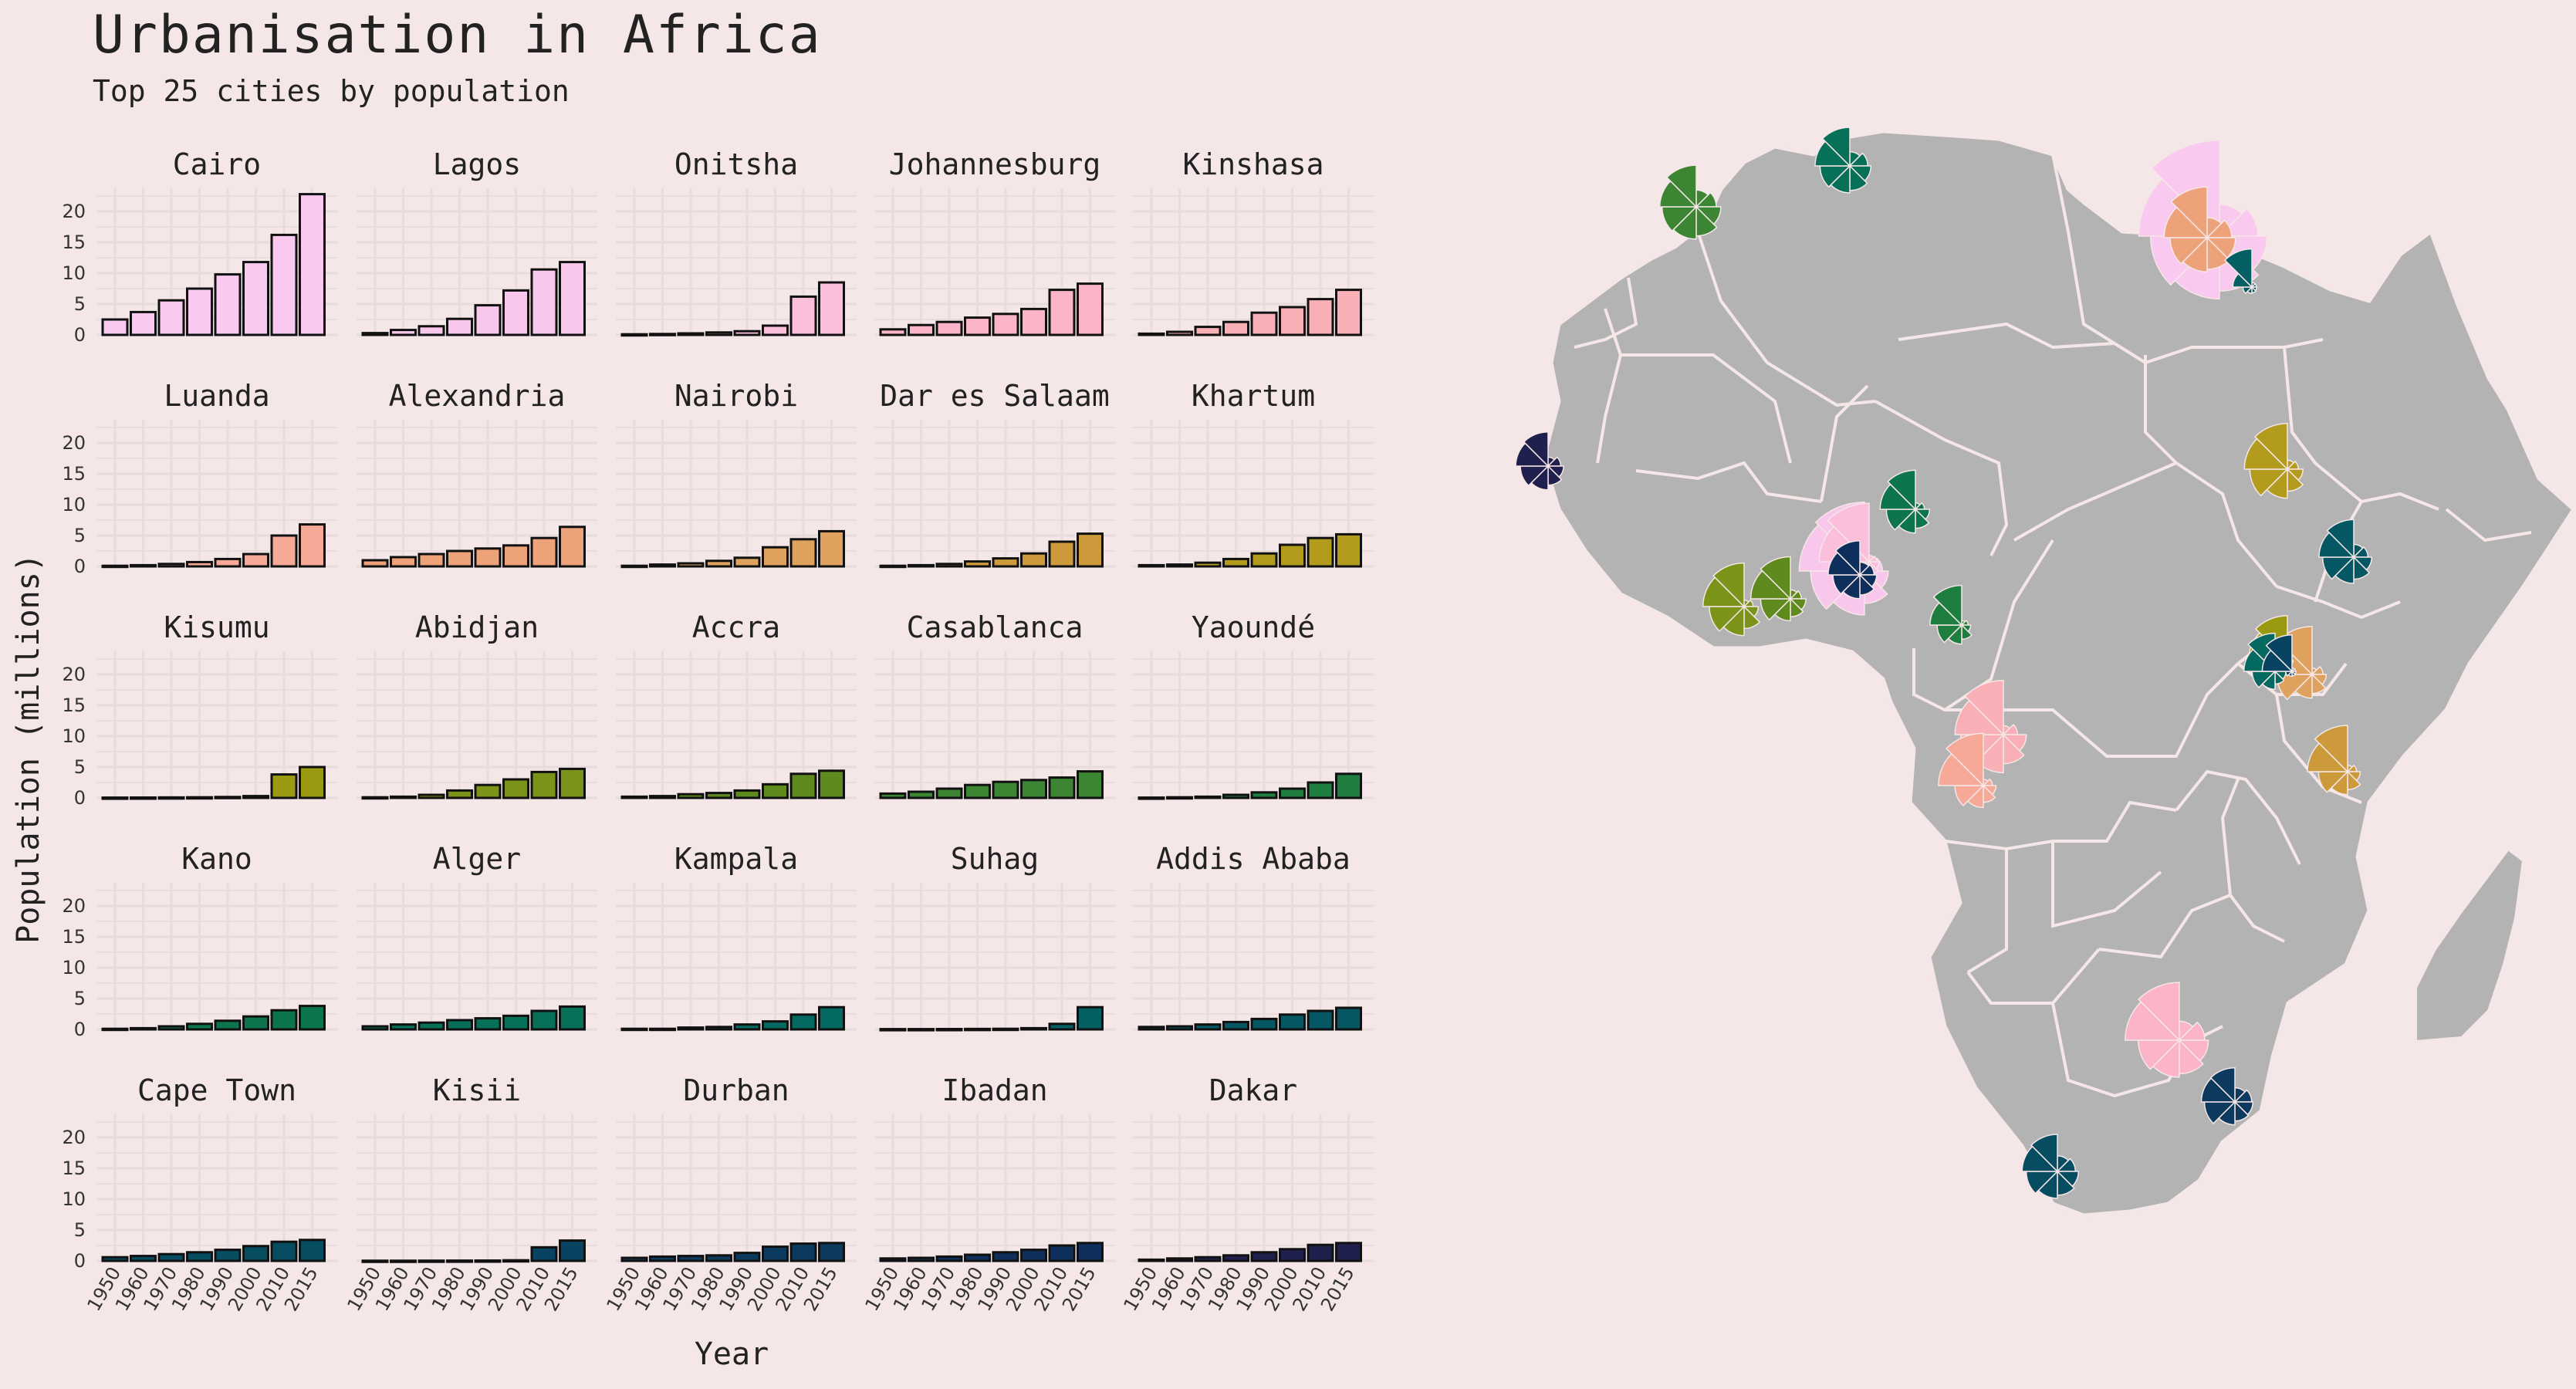 The height and width of the screenshot is (1389, 2576). What do you see at coordinates (477, 627) in the screenshot?
I see `panel-title-abidjan: Abidjan` at bounding box center [477, 627].